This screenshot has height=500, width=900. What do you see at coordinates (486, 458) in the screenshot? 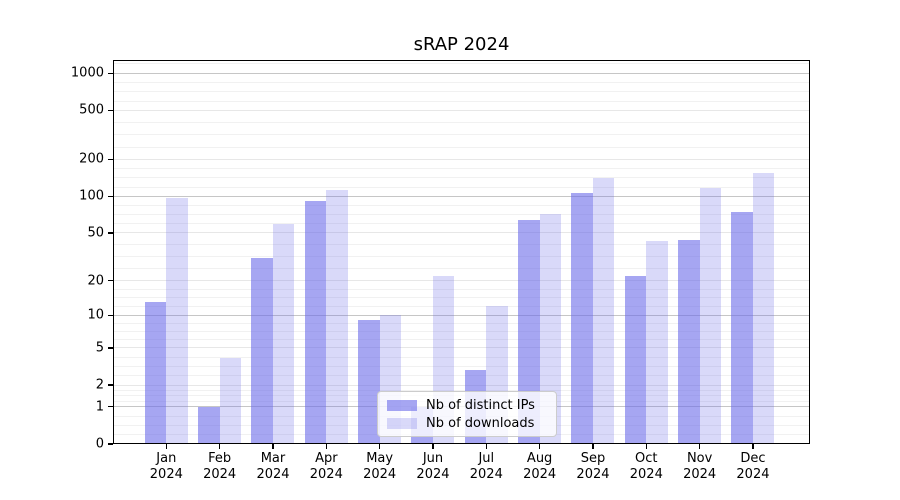
I see `x-tick-label-line: Jul` at bounding box center [486, 458].